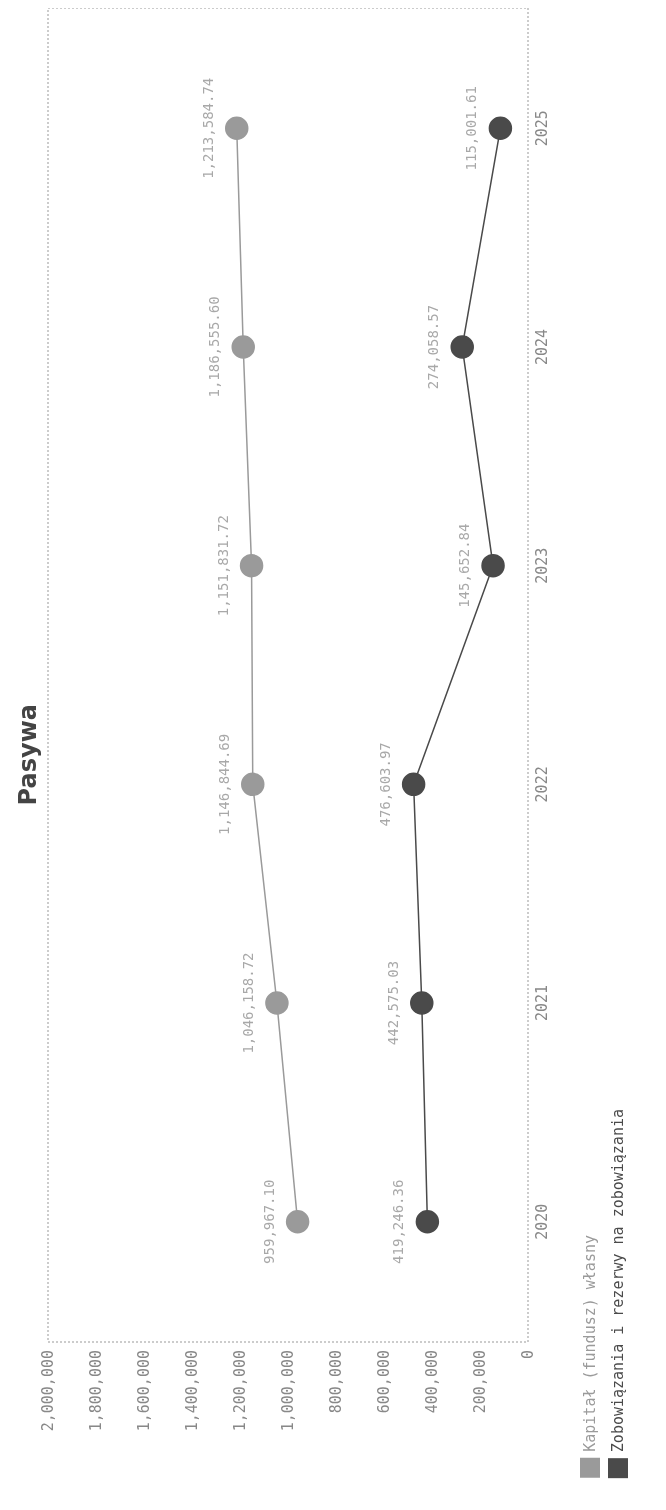 The width and height of the screenshot is (666, 1510). What do you see at coordinates (464, 565) in the screenshot?
I see `data-label: 145,652.84` at bounding box center [464, 565].